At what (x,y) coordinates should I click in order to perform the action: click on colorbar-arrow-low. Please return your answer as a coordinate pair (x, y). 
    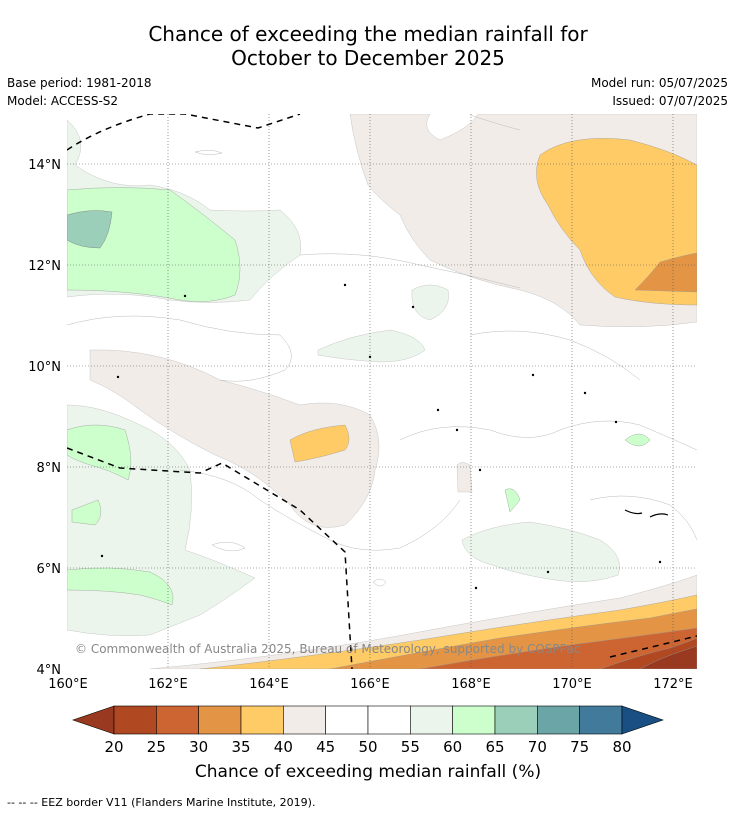
    Looking at the image, I should click on (93, 720).